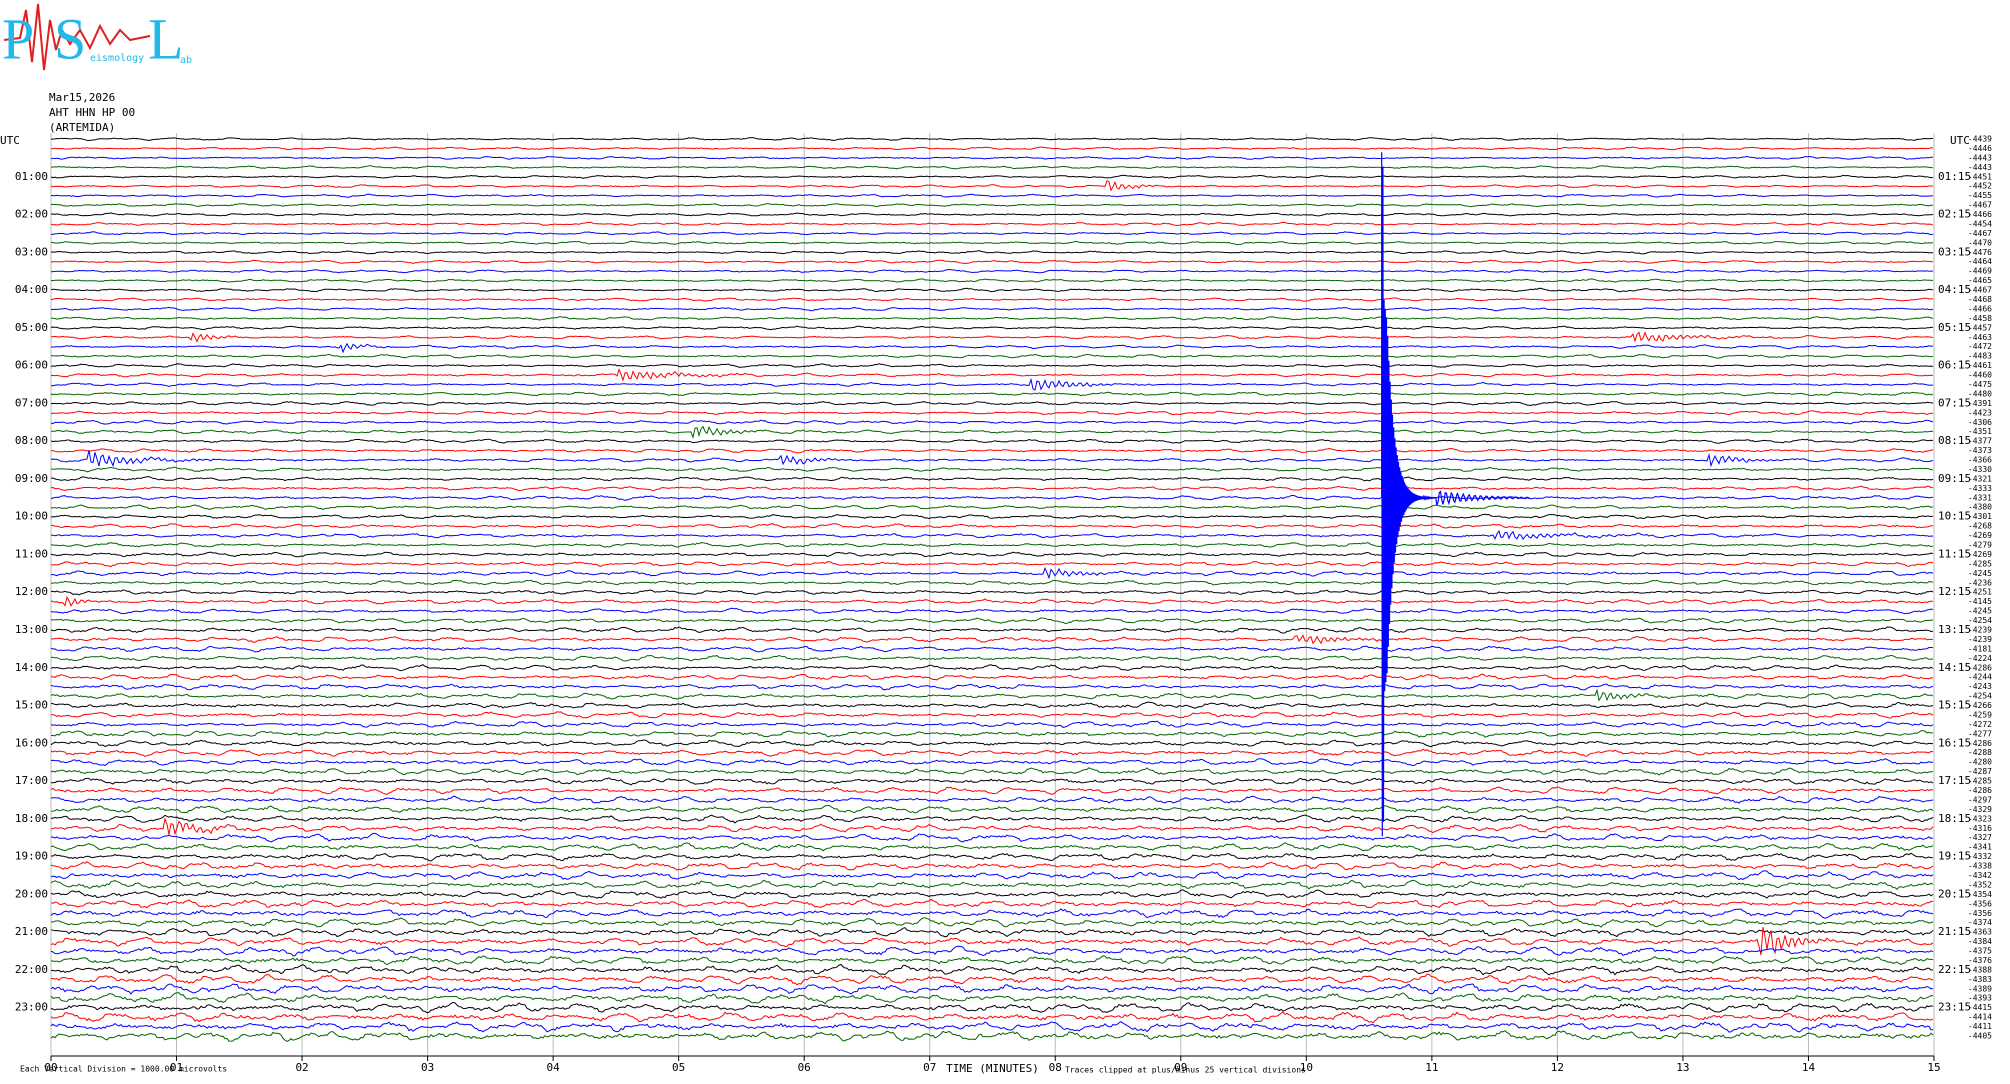 This screenshot has width=2010, height=1084. What do you see at coordinates (1933, 1067) in the screenshot?
I see `x-tick-label: 15` at bounding box center [1933, 1067].